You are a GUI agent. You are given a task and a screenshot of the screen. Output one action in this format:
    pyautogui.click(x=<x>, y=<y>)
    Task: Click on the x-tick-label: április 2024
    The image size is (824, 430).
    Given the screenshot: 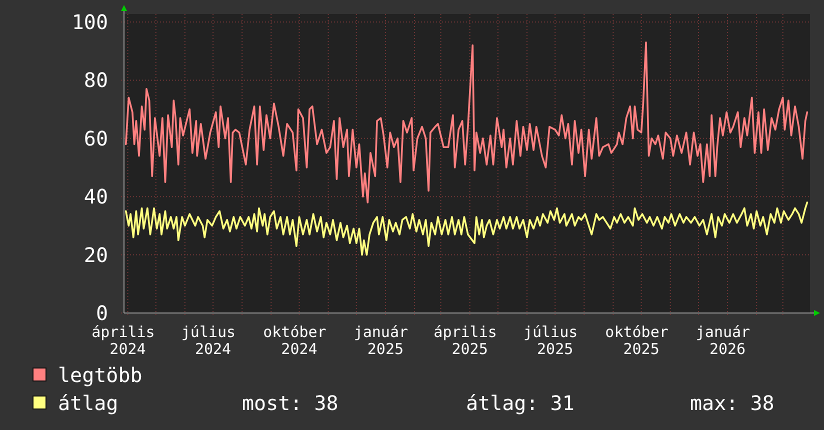 What is the action you would take?
    pyautogui.click(x=128, y=340)
    